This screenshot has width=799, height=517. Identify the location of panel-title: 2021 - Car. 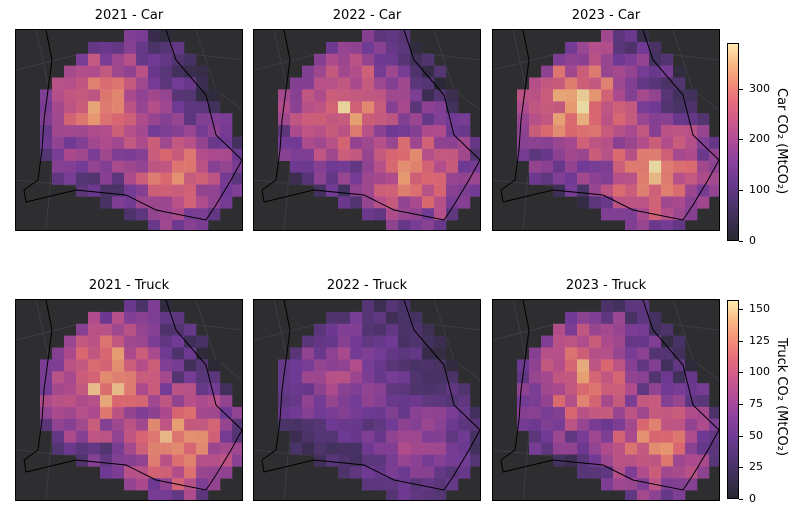
(129, 15).